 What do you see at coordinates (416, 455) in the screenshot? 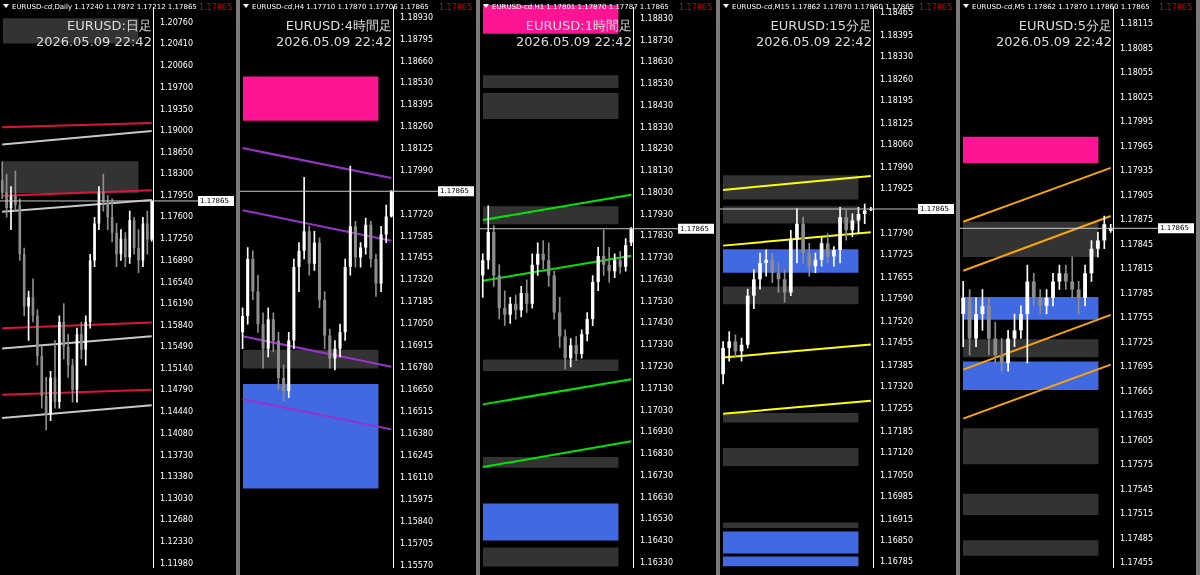
I see `y-tick-label: 1.16245` at bounding box center [416, 455].